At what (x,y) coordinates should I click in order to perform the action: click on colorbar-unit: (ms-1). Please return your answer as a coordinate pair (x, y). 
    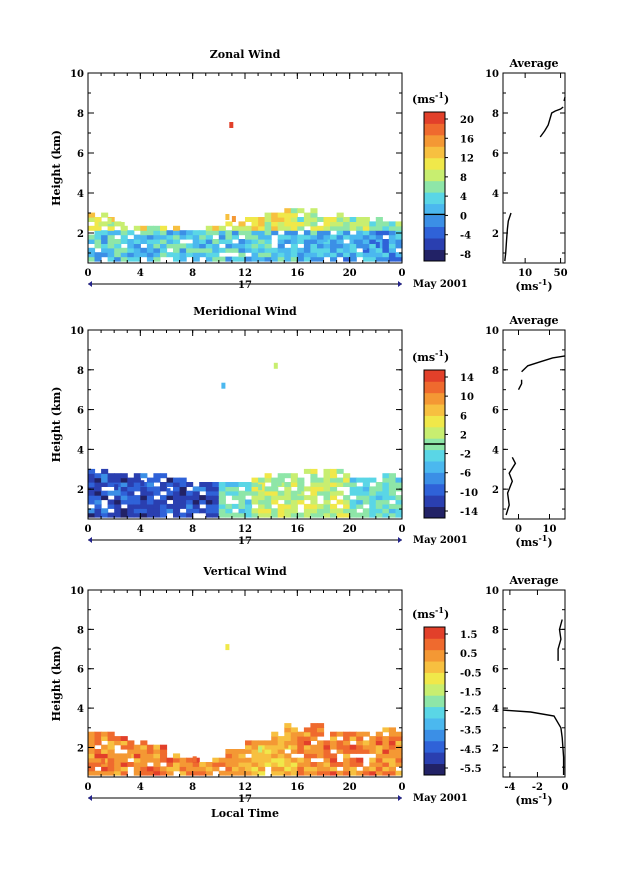
    Looking at the image, I should click on (430, 98).